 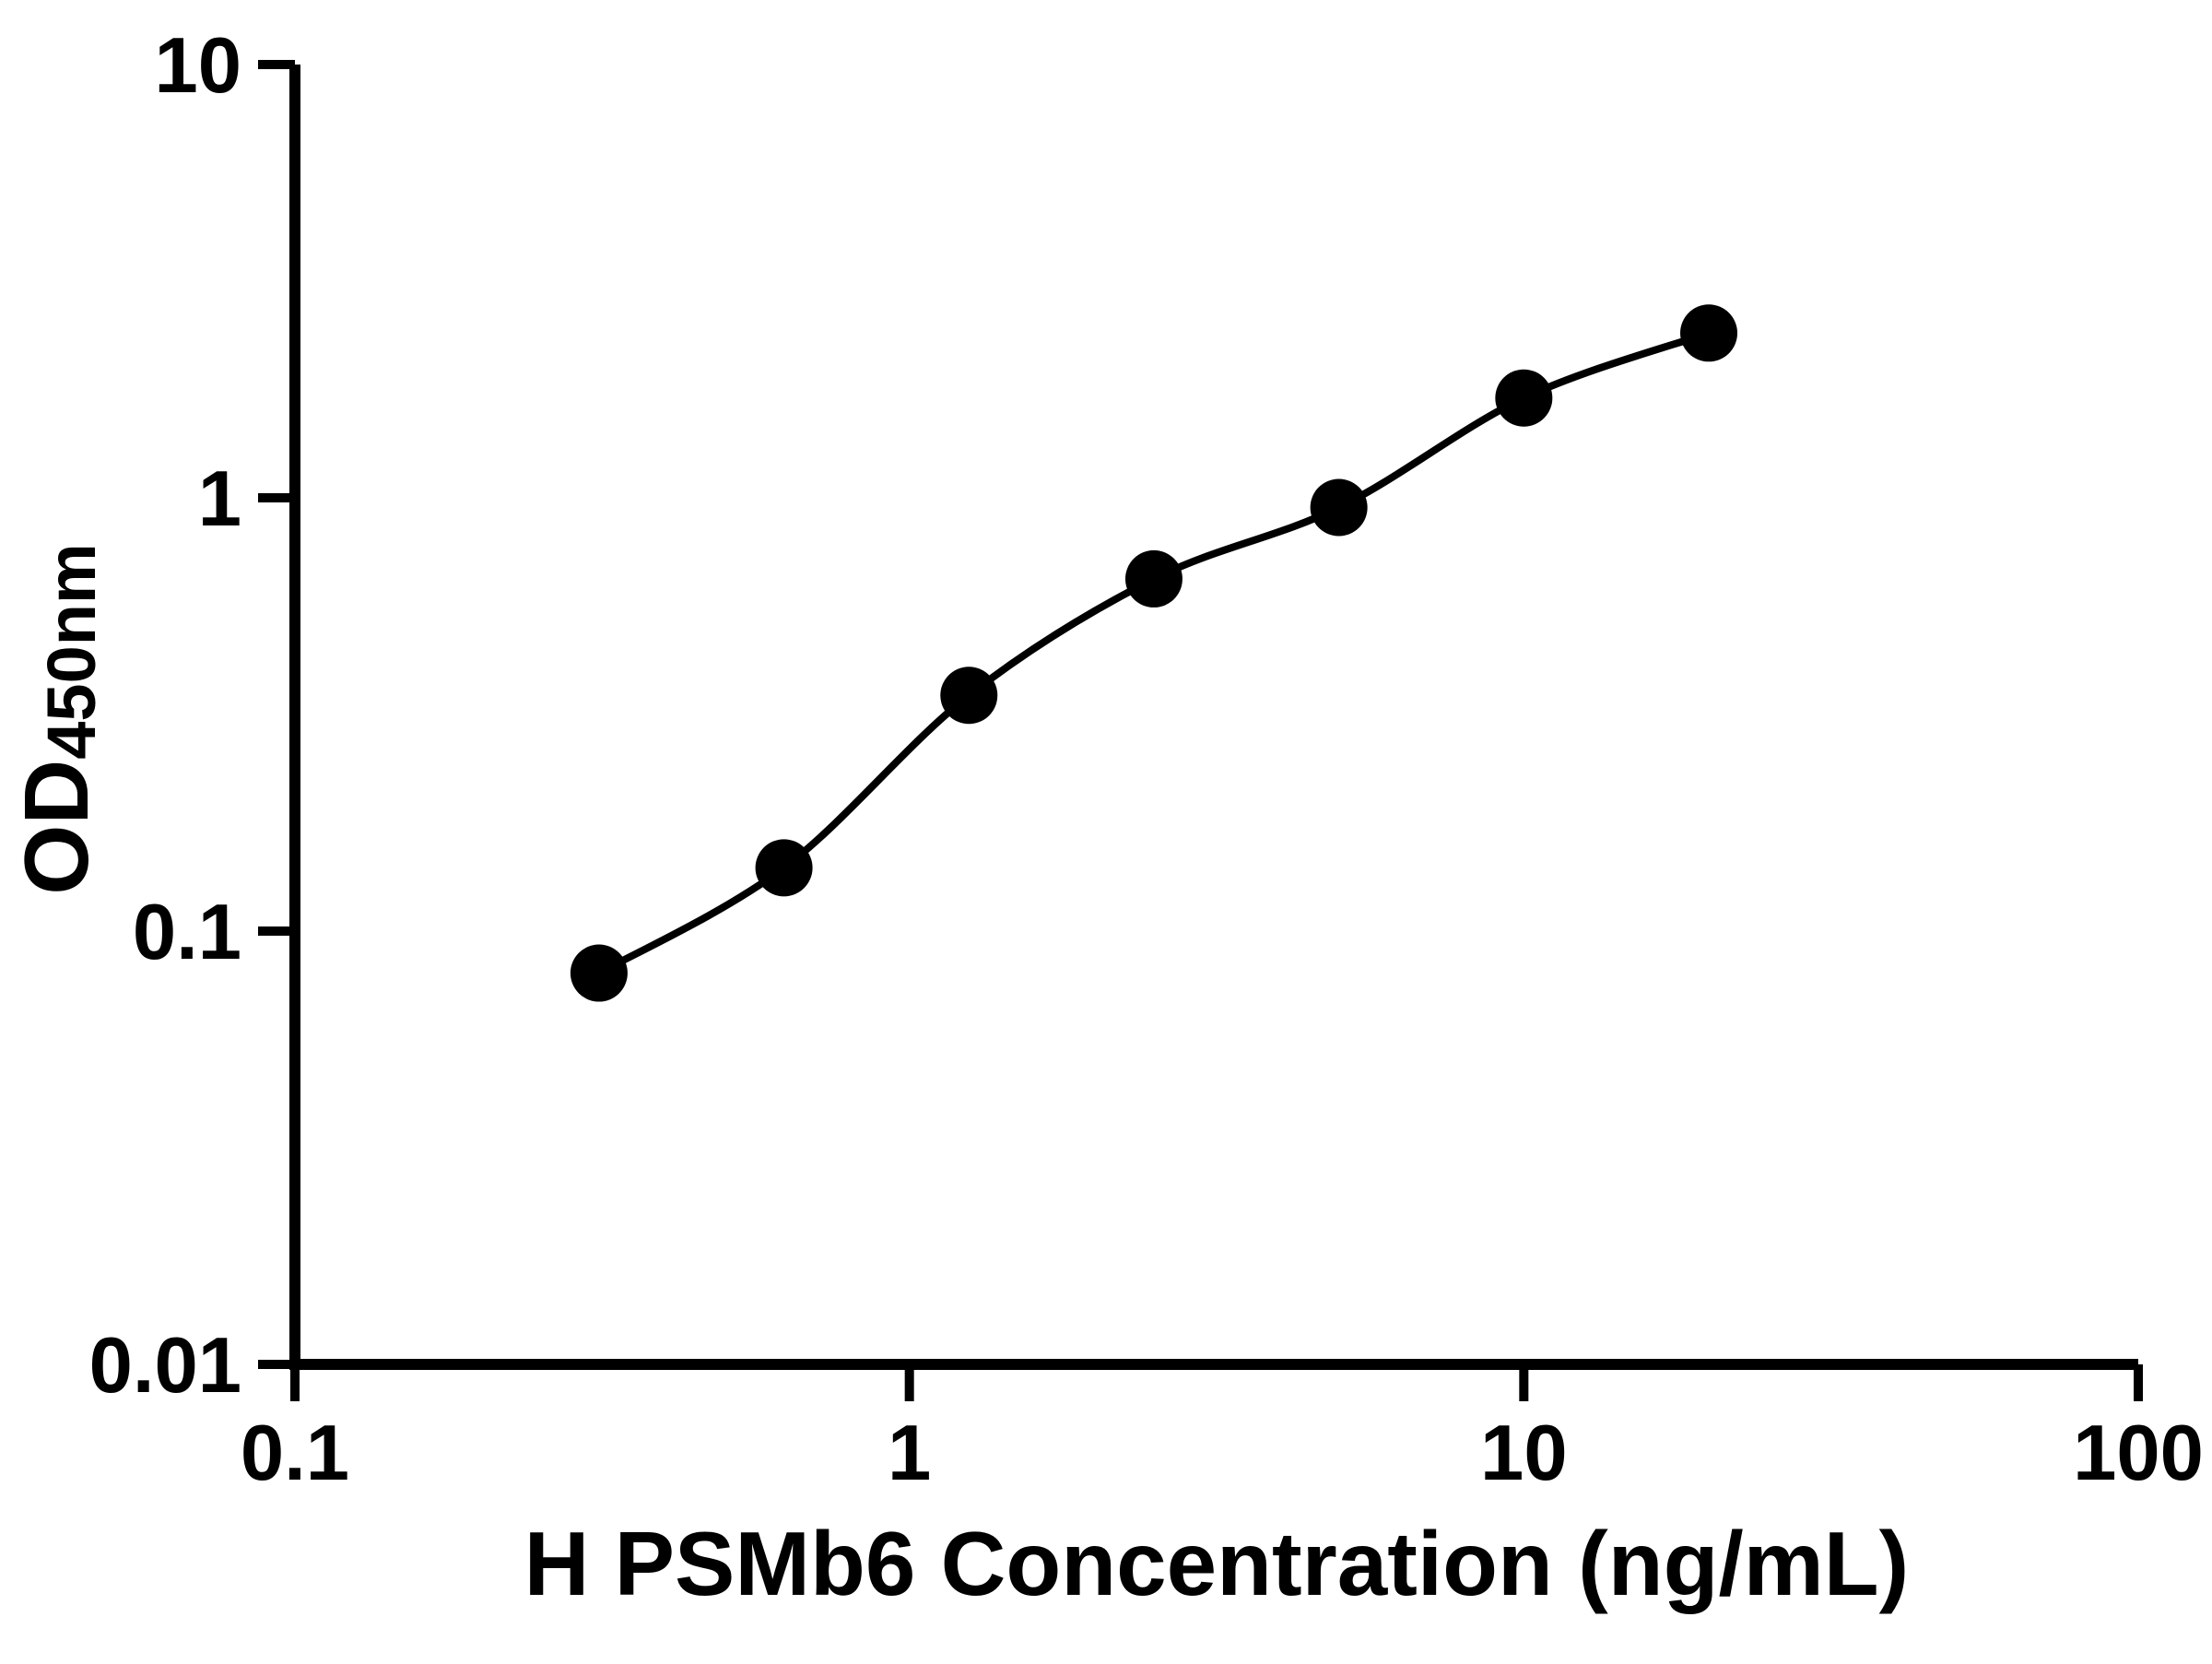 What do you see at coordinates (1217, 1563) in the screenshot?
I see `x-axis-title: H PSMb6 Concentration (ng/mL)` at bounding box center [1217, 1563].